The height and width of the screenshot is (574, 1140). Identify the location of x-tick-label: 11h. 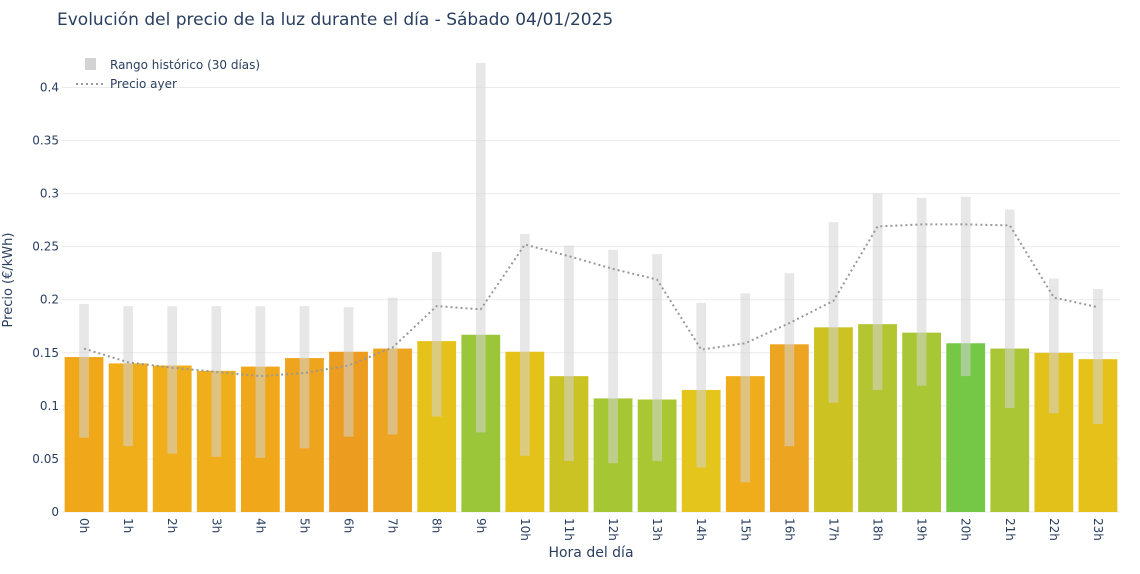
(569, 529).